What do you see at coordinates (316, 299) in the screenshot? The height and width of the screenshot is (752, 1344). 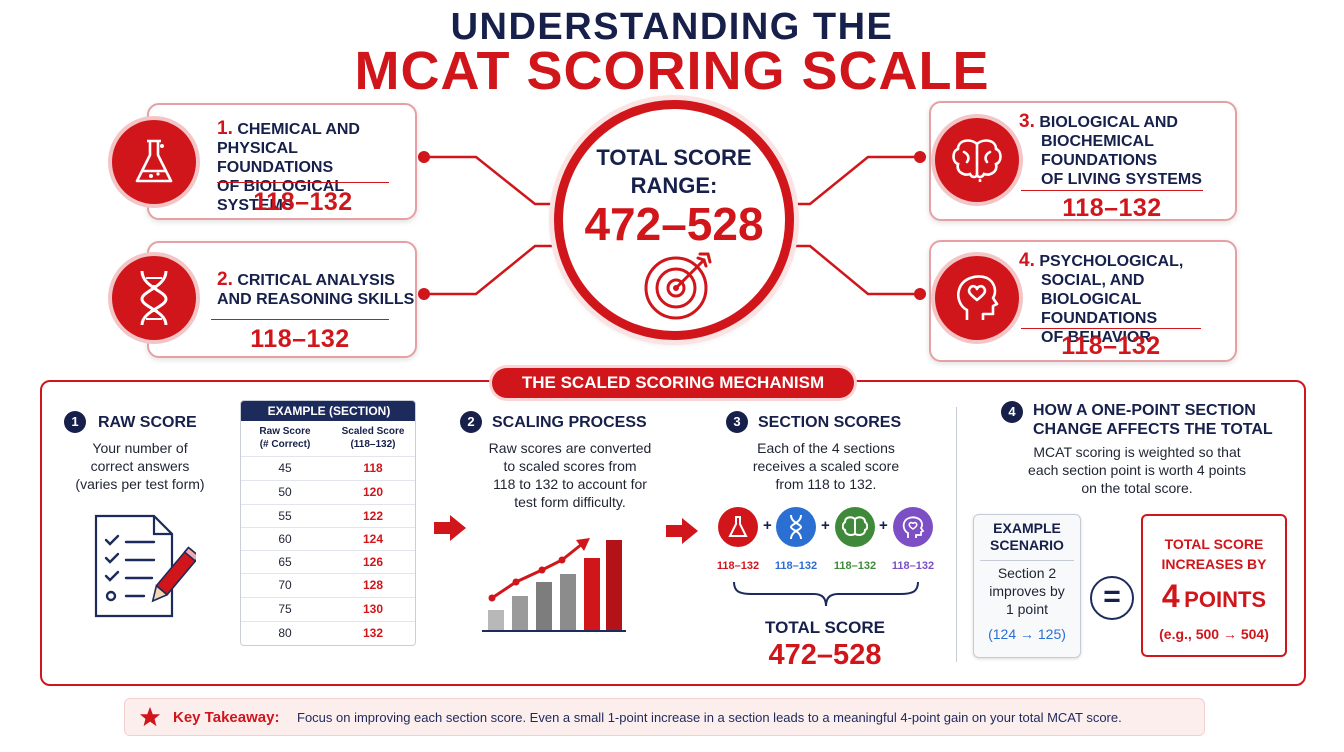 I see `section-2-line2: AND REASONING SKILLS` at bounding box center [316, 299].